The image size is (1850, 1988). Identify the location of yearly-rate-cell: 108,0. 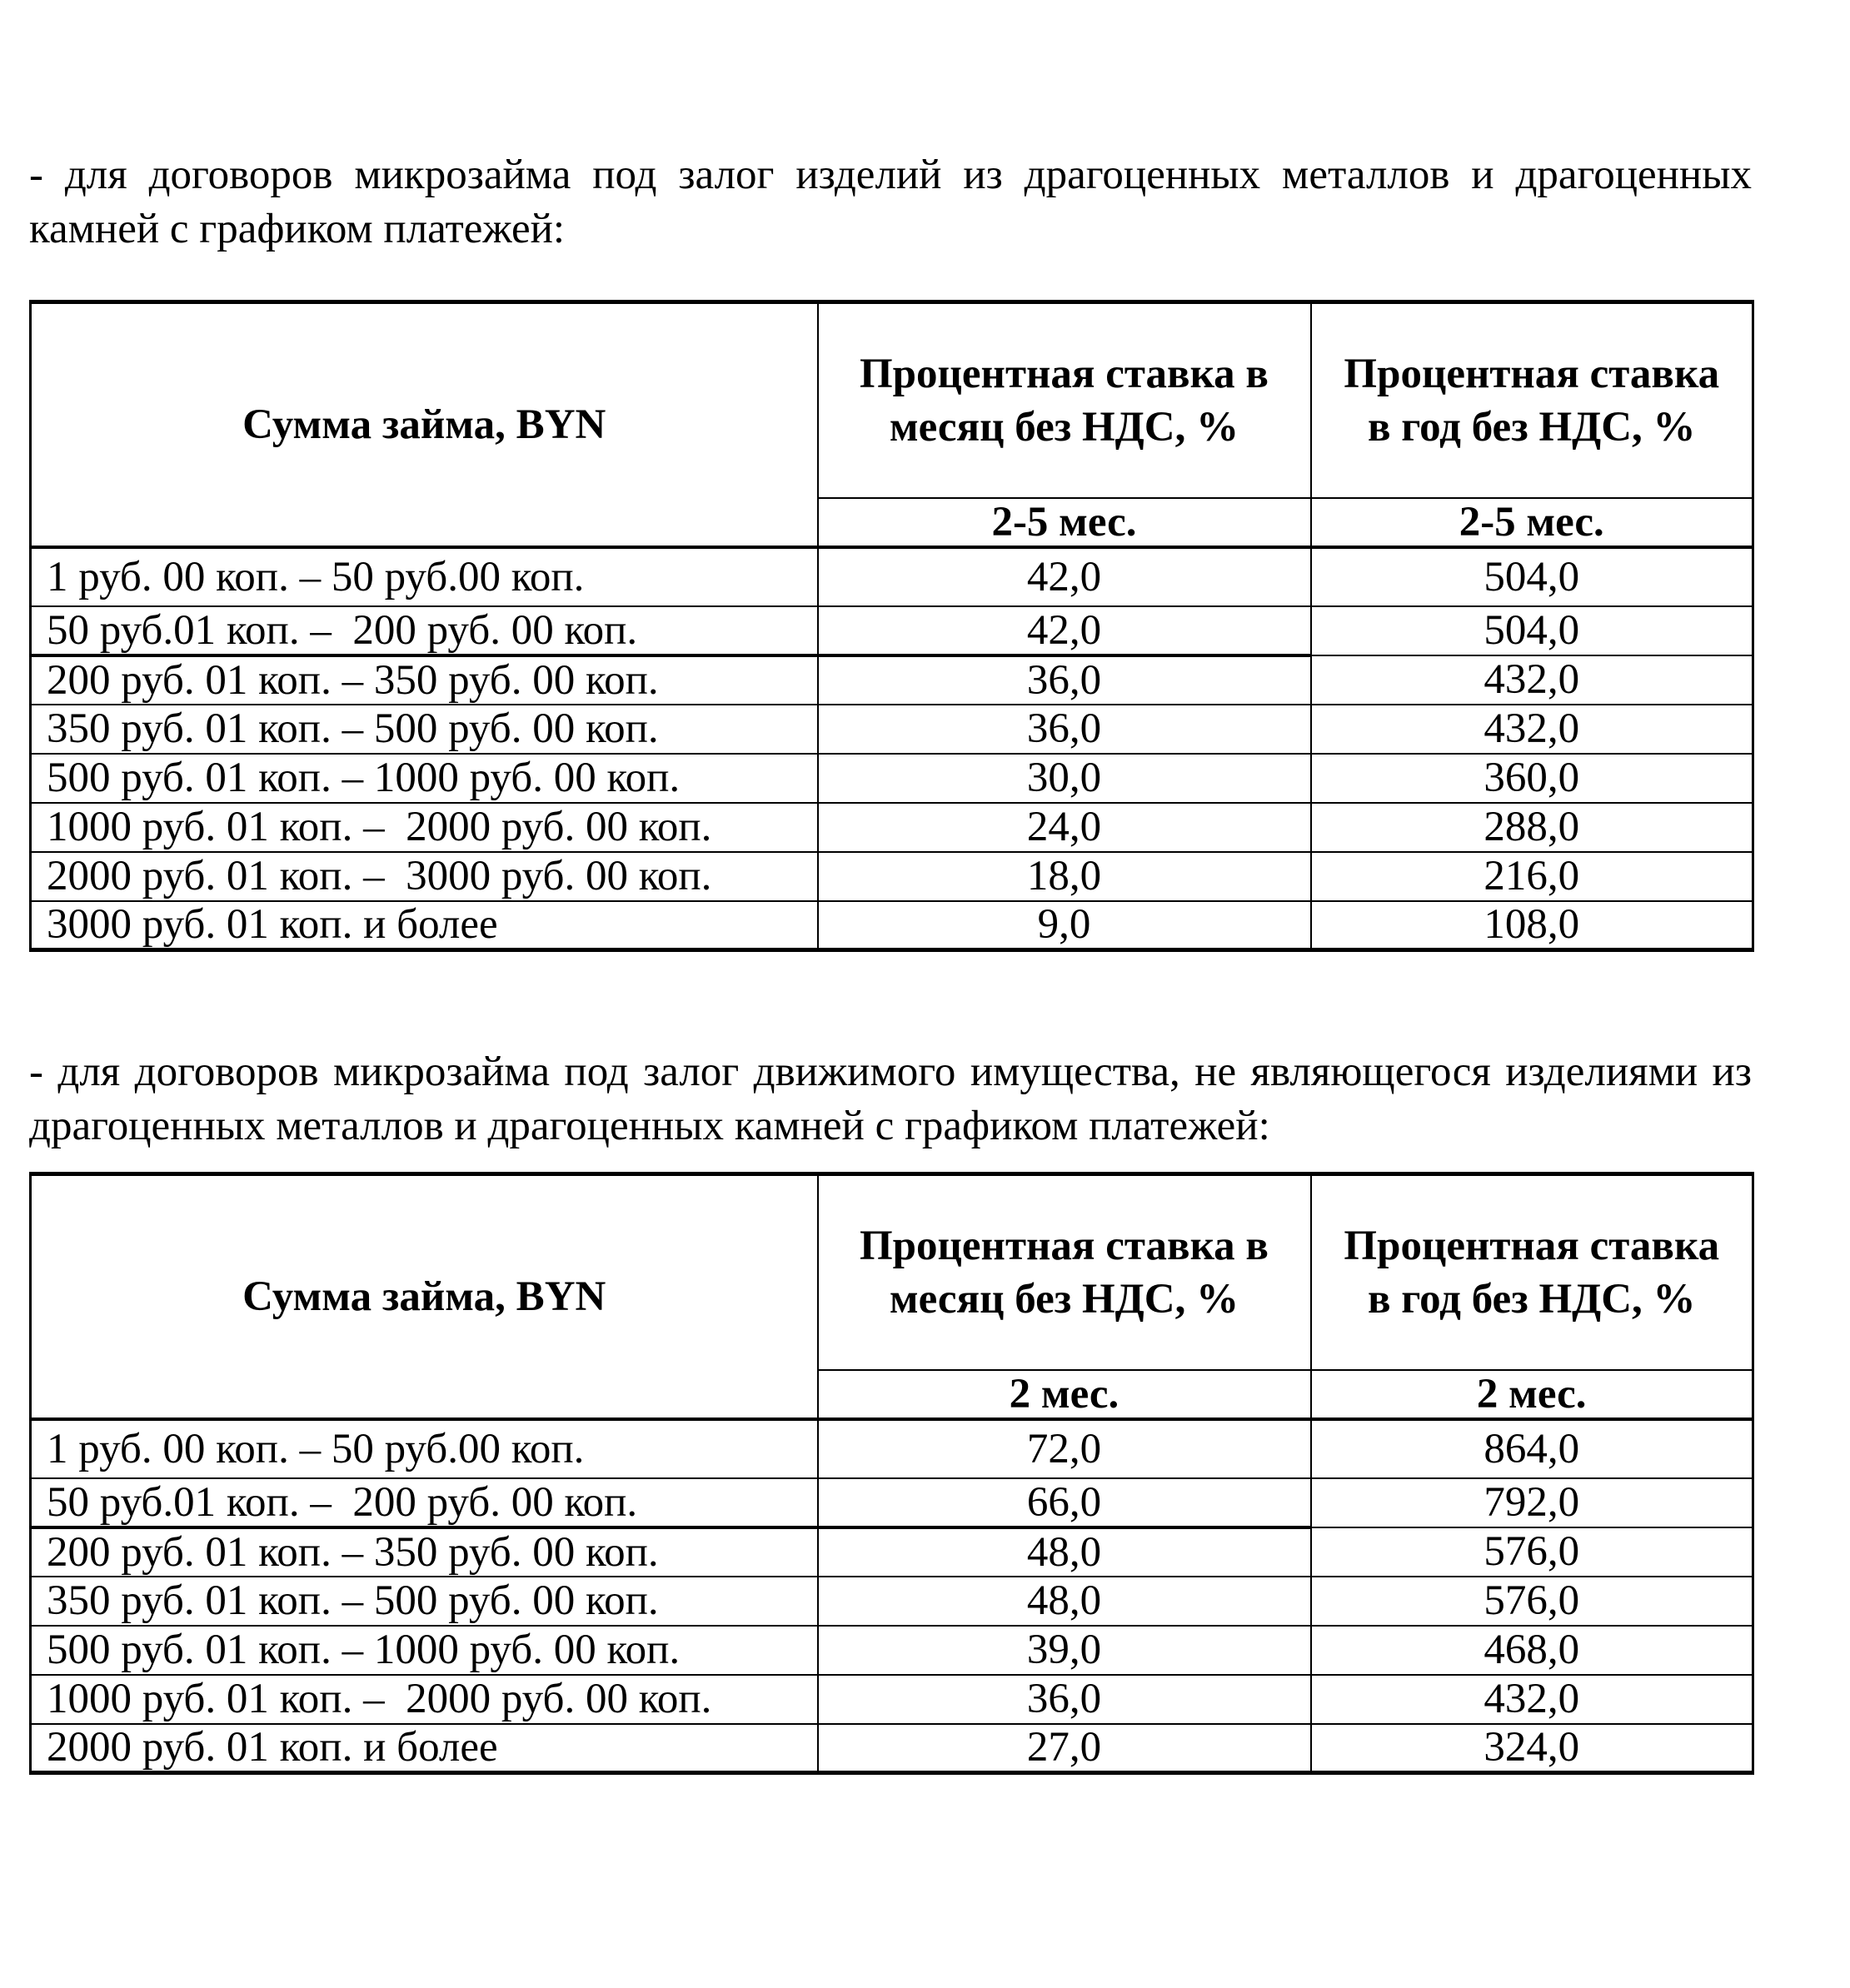
(1531, 925).